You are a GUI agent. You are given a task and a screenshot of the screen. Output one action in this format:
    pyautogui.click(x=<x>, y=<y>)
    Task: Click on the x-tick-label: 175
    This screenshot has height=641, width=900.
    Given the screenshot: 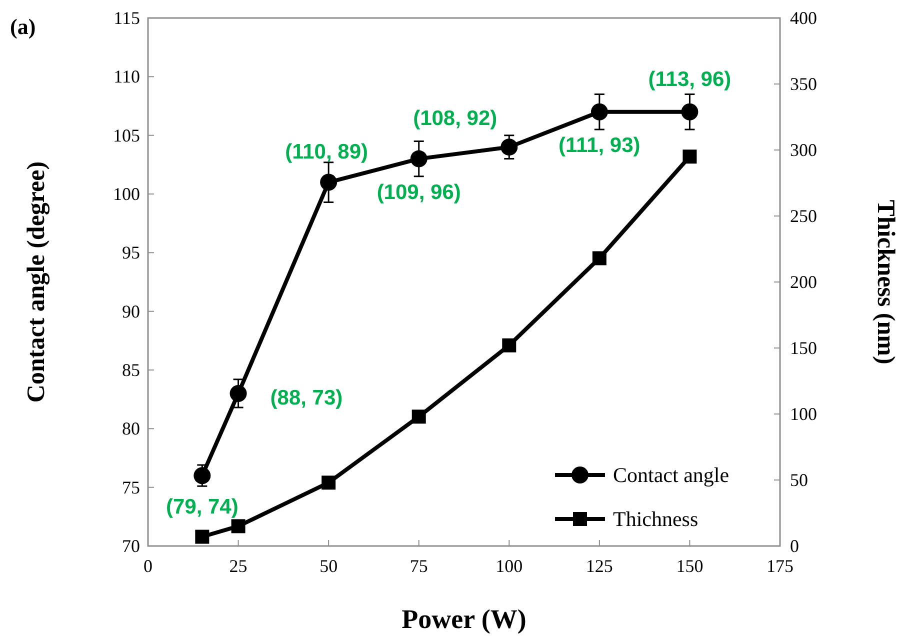 What is the action you would take?
    pyautogui.click(x=780, y=566)
    